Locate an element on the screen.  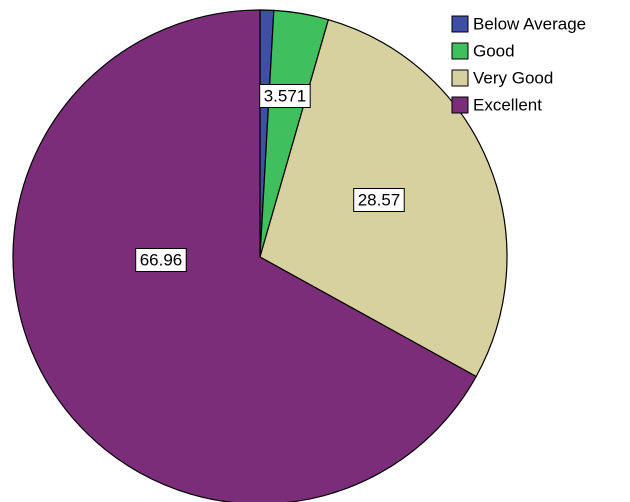
legend-label-below-average: Below Average is located at coordinates (529, 24).